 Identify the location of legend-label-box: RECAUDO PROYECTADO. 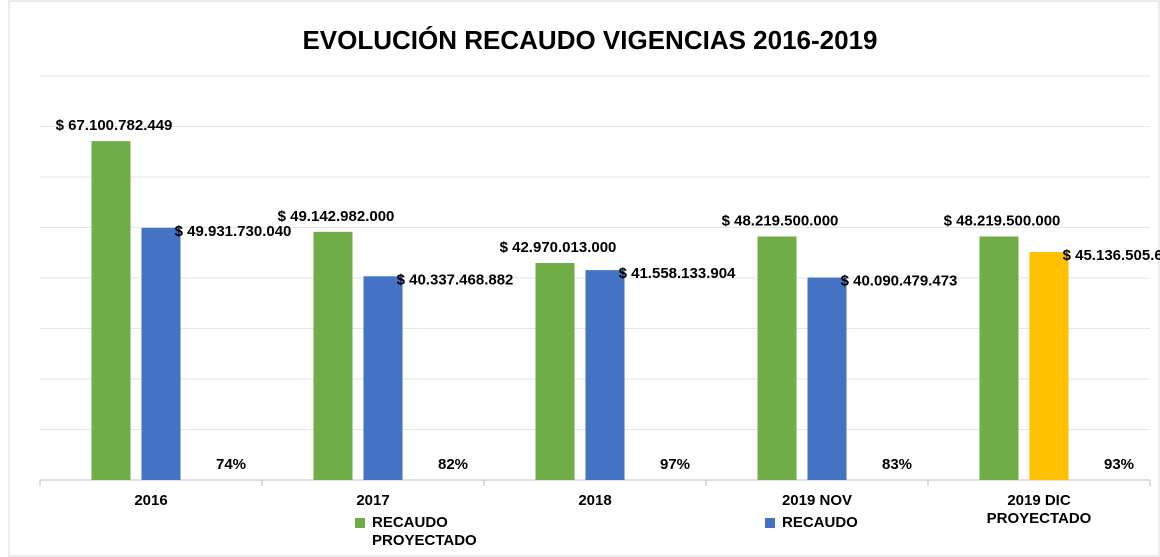
(424, 531).